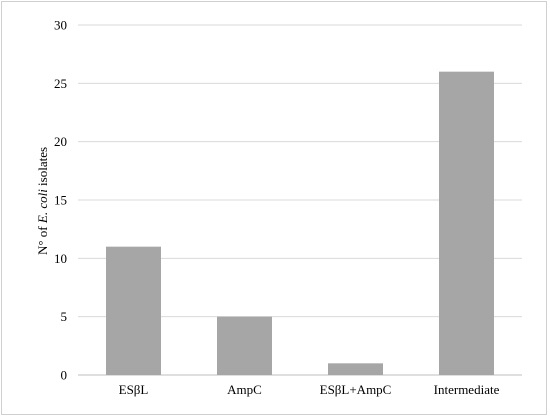 The image size is (550, 418). I want to click on y-axis-title: N° of E. coli isolates, so click(42, 201).